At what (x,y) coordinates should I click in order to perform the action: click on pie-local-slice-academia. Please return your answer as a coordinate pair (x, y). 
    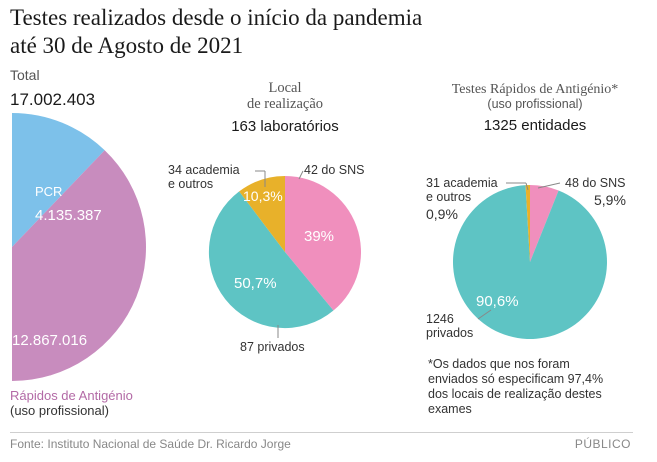
    Looking at the image, I should click on (262, 214).